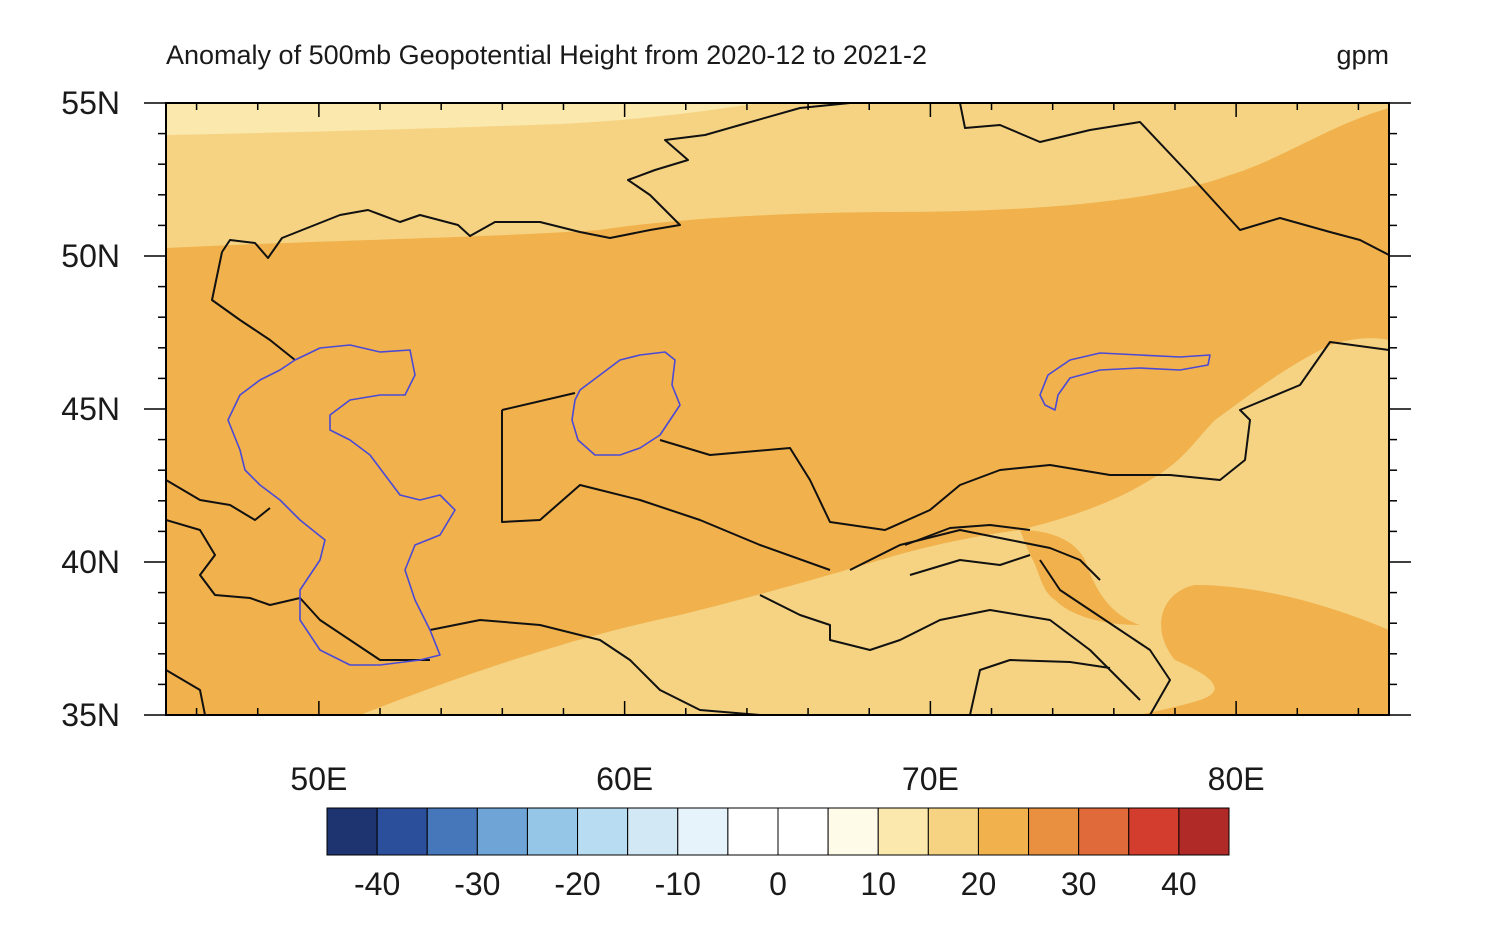 The image size is (1496, 936). What do you see at coordinates (477, 884) in the screenshot?
I see `colorbar-label: -30` at bounding box center [477, 884].